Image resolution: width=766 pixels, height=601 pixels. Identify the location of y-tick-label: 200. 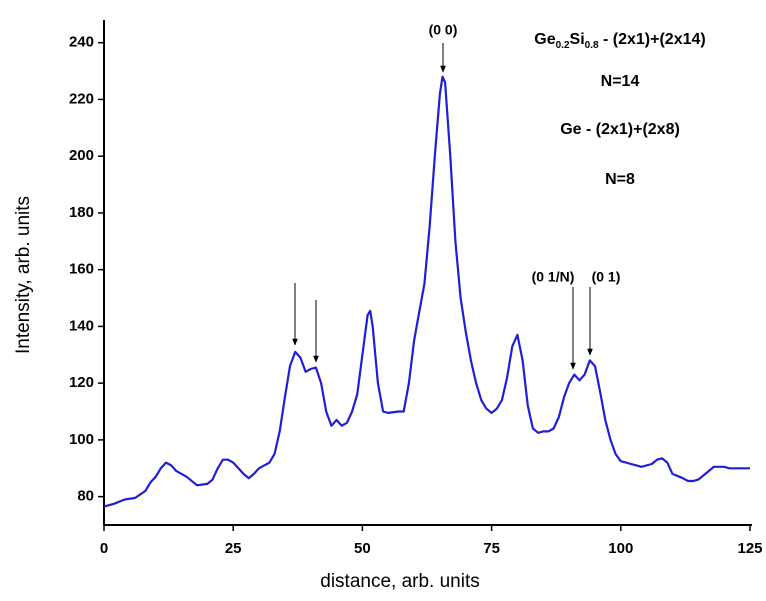
(81, 155).